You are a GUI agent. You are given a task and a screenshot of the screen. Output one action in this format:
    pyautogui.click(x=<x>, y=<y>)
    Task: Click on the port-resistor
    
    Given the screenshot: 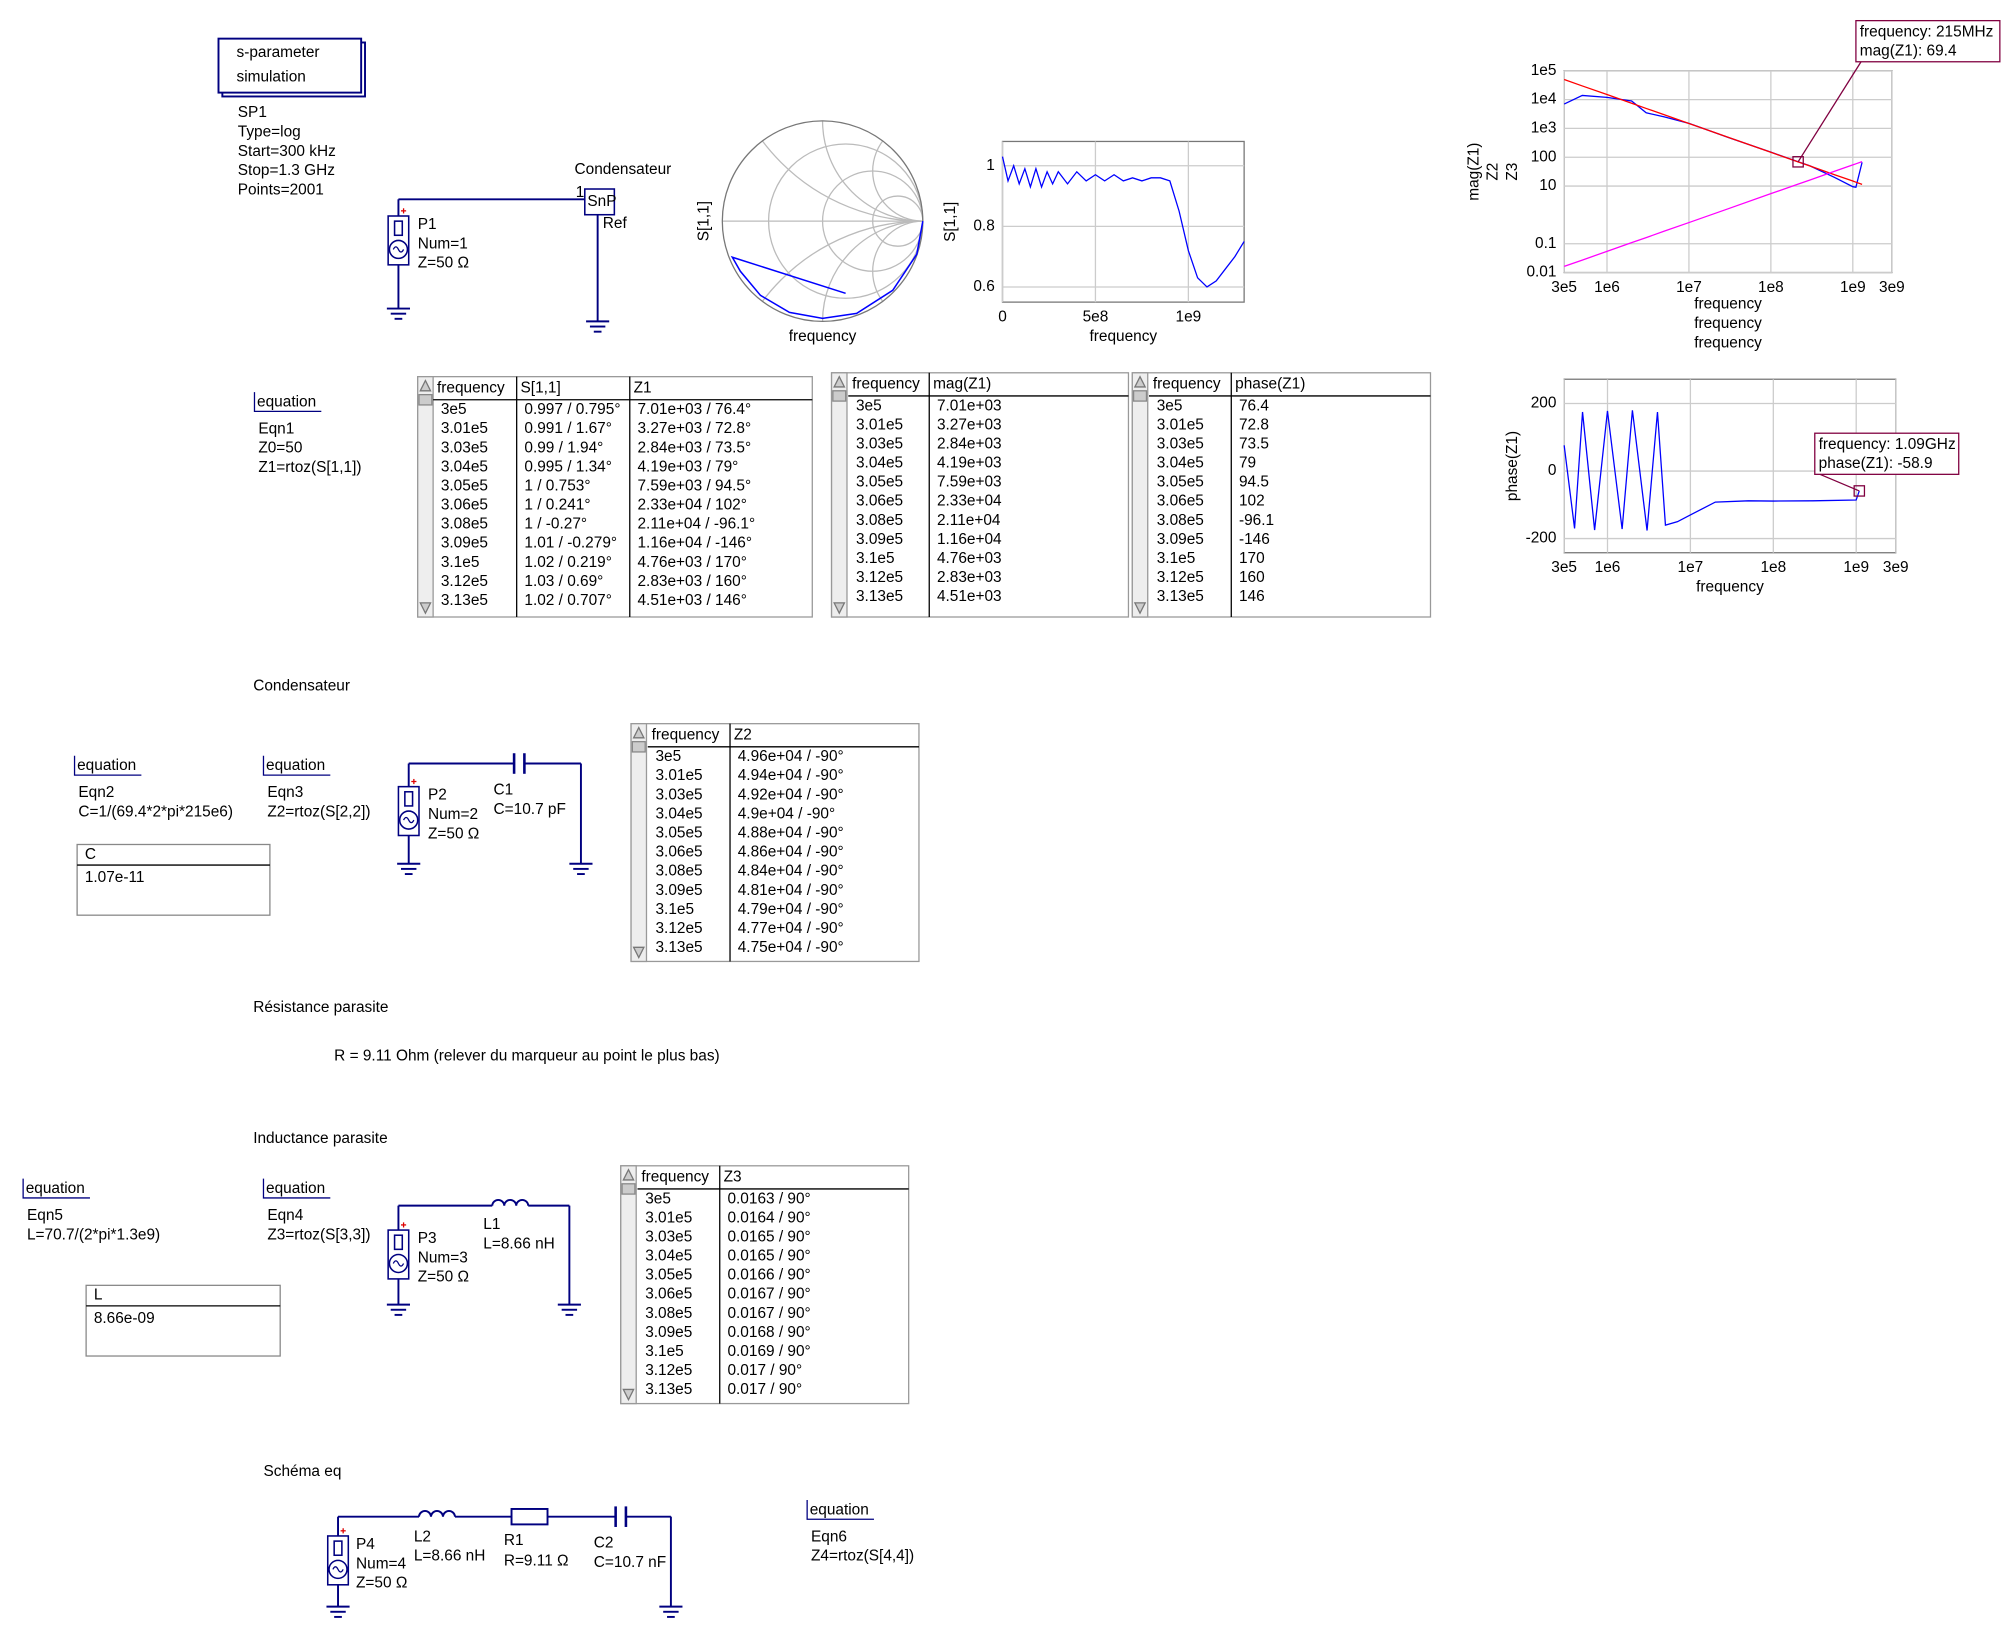 What is the action you would take?
    pyautogui.click(x=338, y=1548)
    